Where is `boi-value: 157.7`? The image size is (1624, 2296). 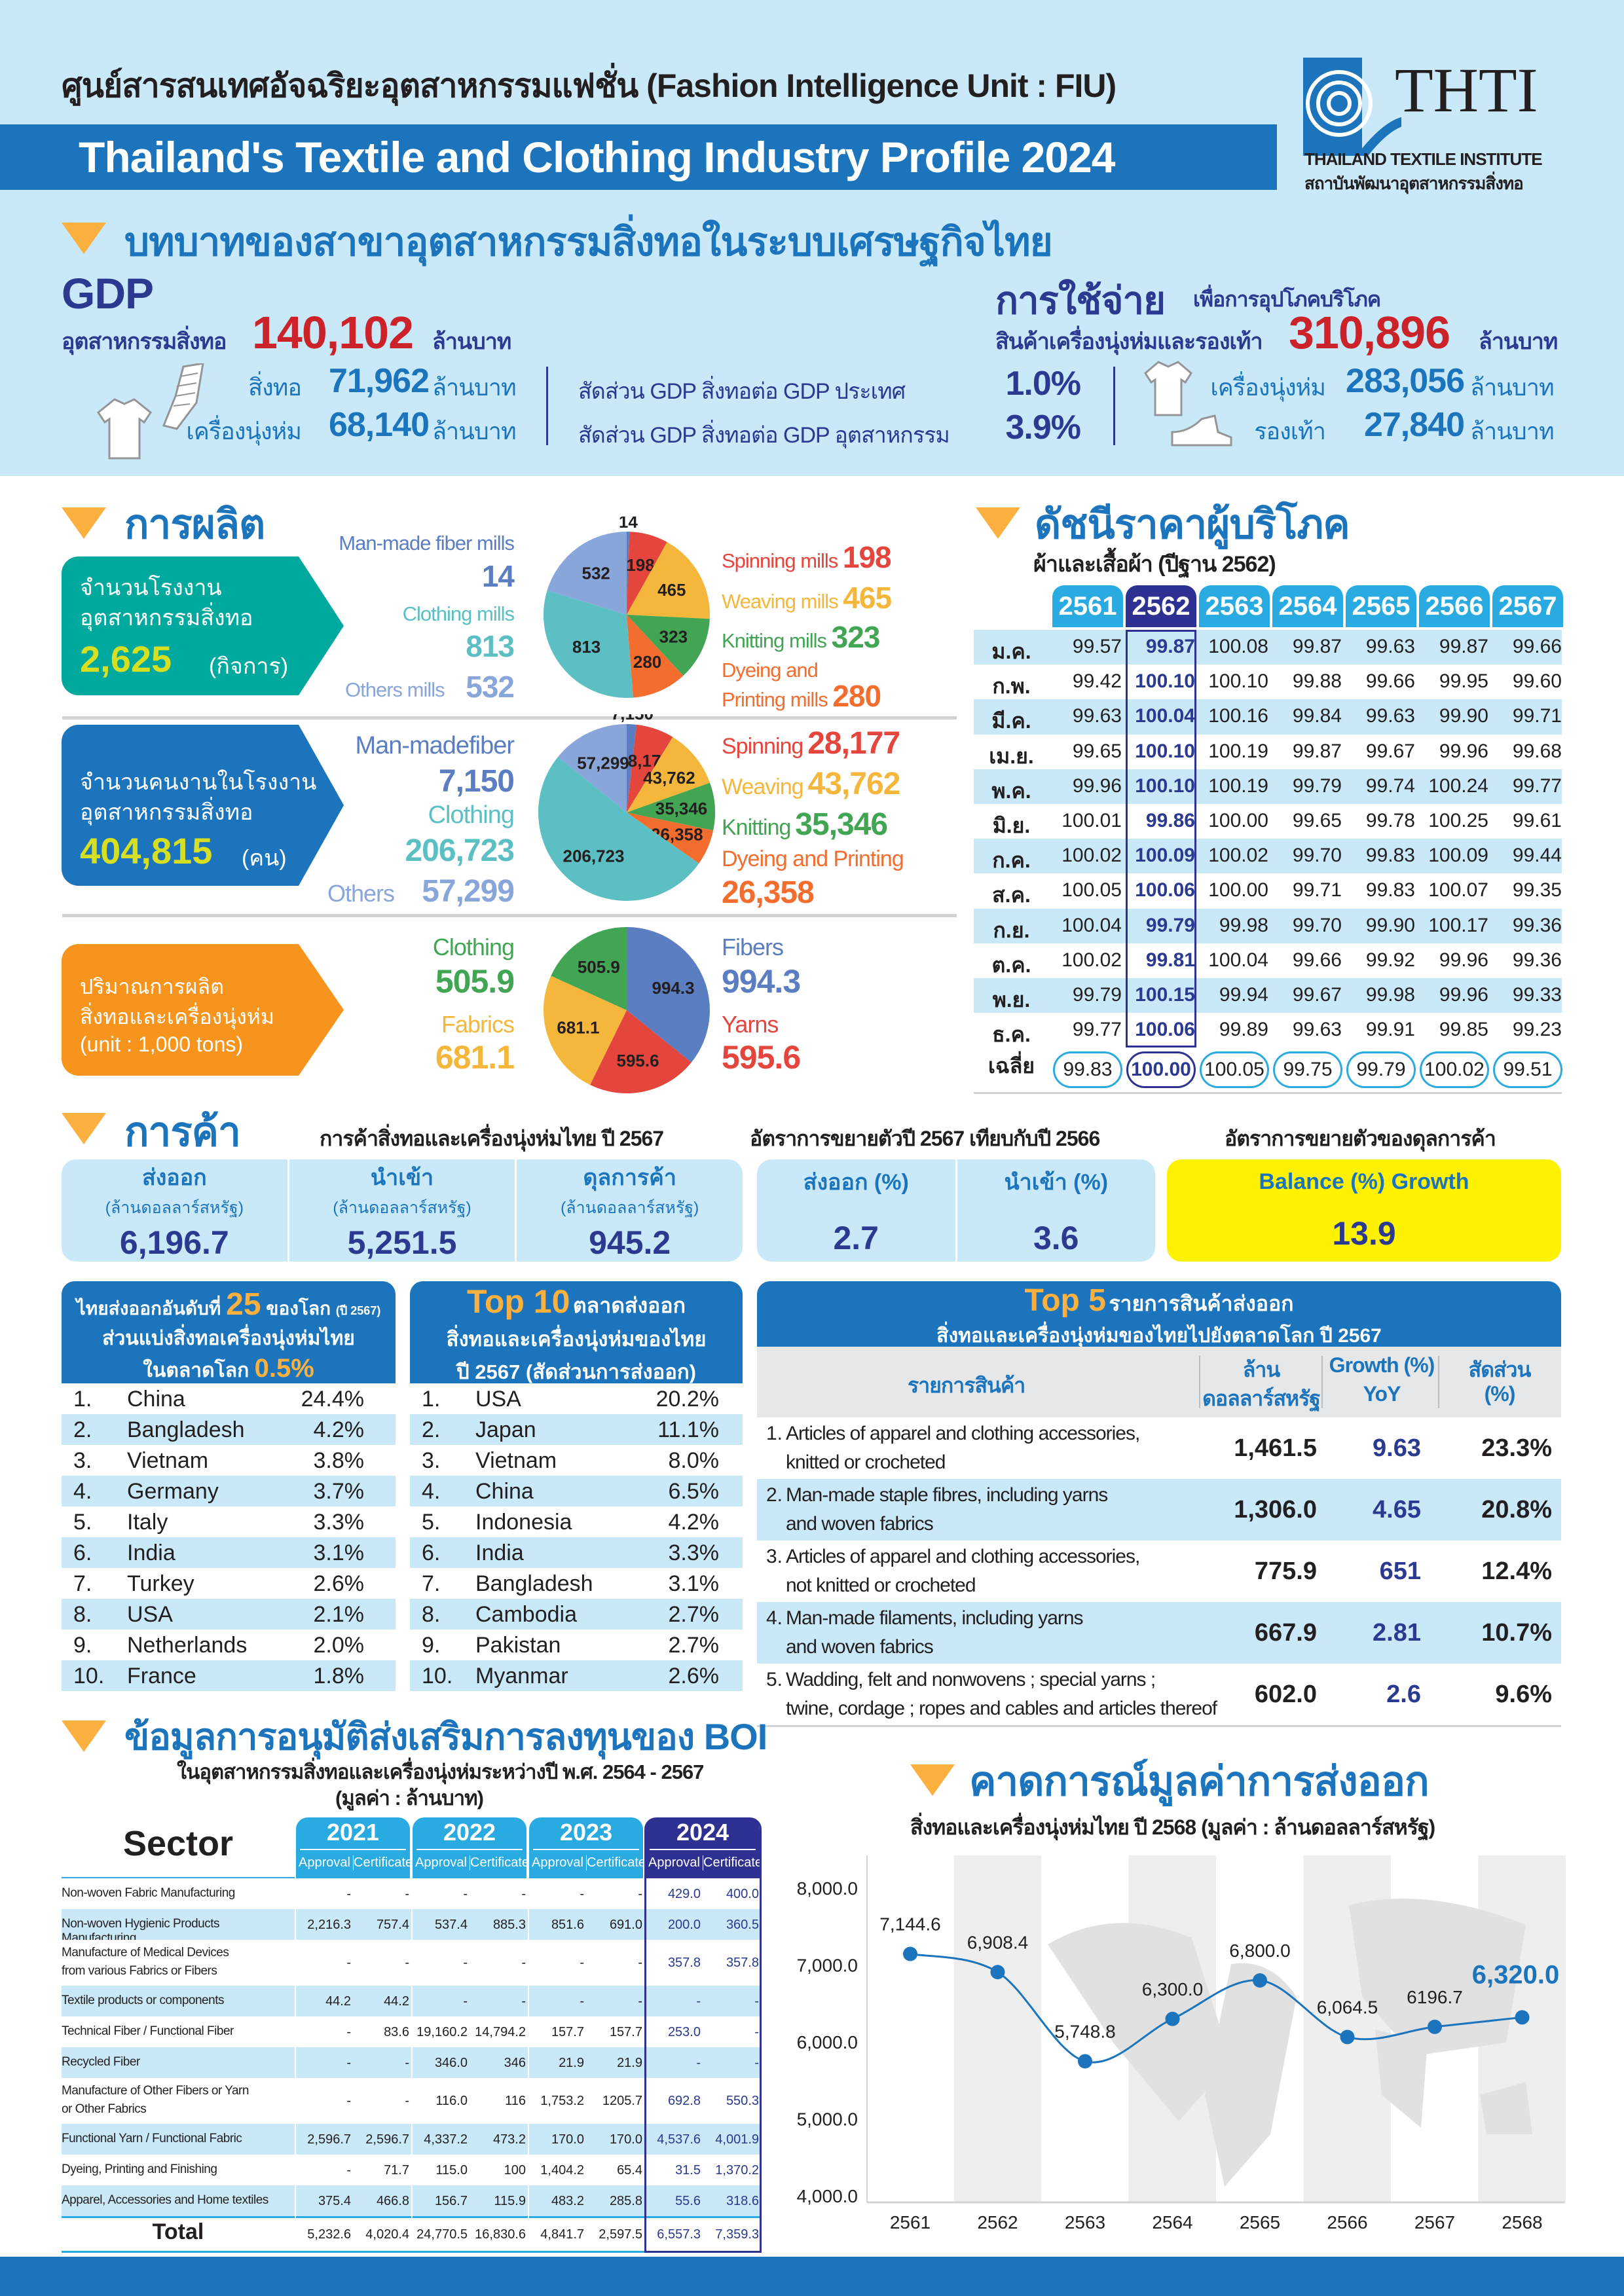
boi-value: 157.7 is located at coordinates (625, 2031).